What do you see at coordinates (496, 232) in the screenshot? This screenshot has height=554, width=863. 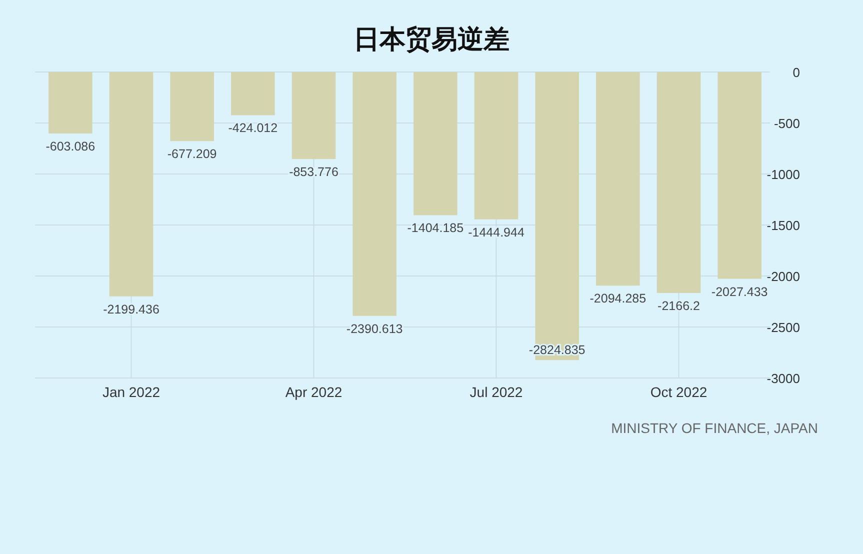 I see `data-label: -1444.944` at bounding box center [496, 232].